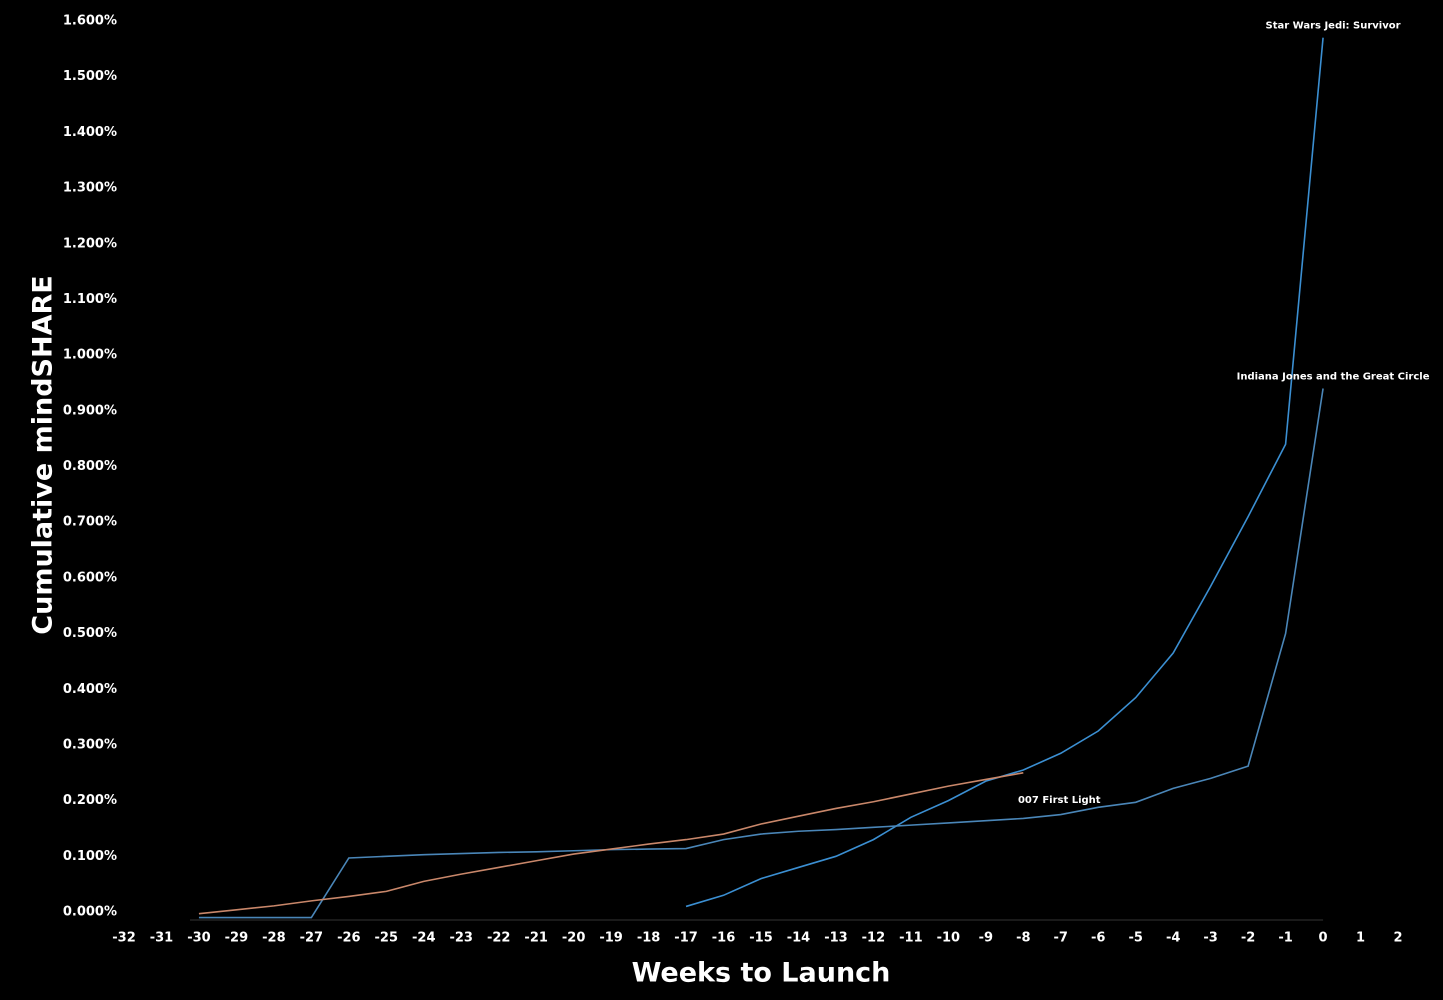 The image size is (1443, 1000). What do you see at coordinates (90, 355) in the screenshot?
I see `y-tick-label: 1.000%` at bounding box center [90, 355].